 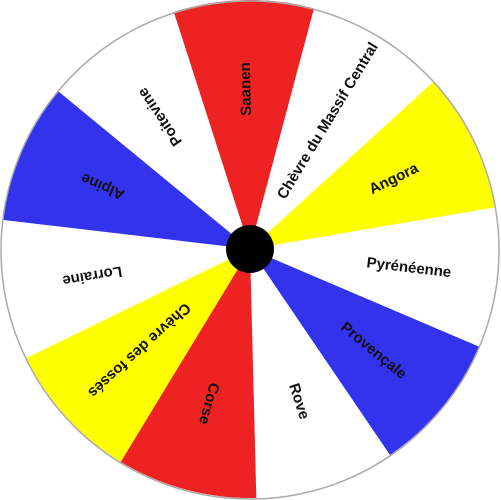 What do you see at coordinates (246, 89) in the screenshot?
I see `wheel-segment-label: Saanen` at bounding box center [246, 89].